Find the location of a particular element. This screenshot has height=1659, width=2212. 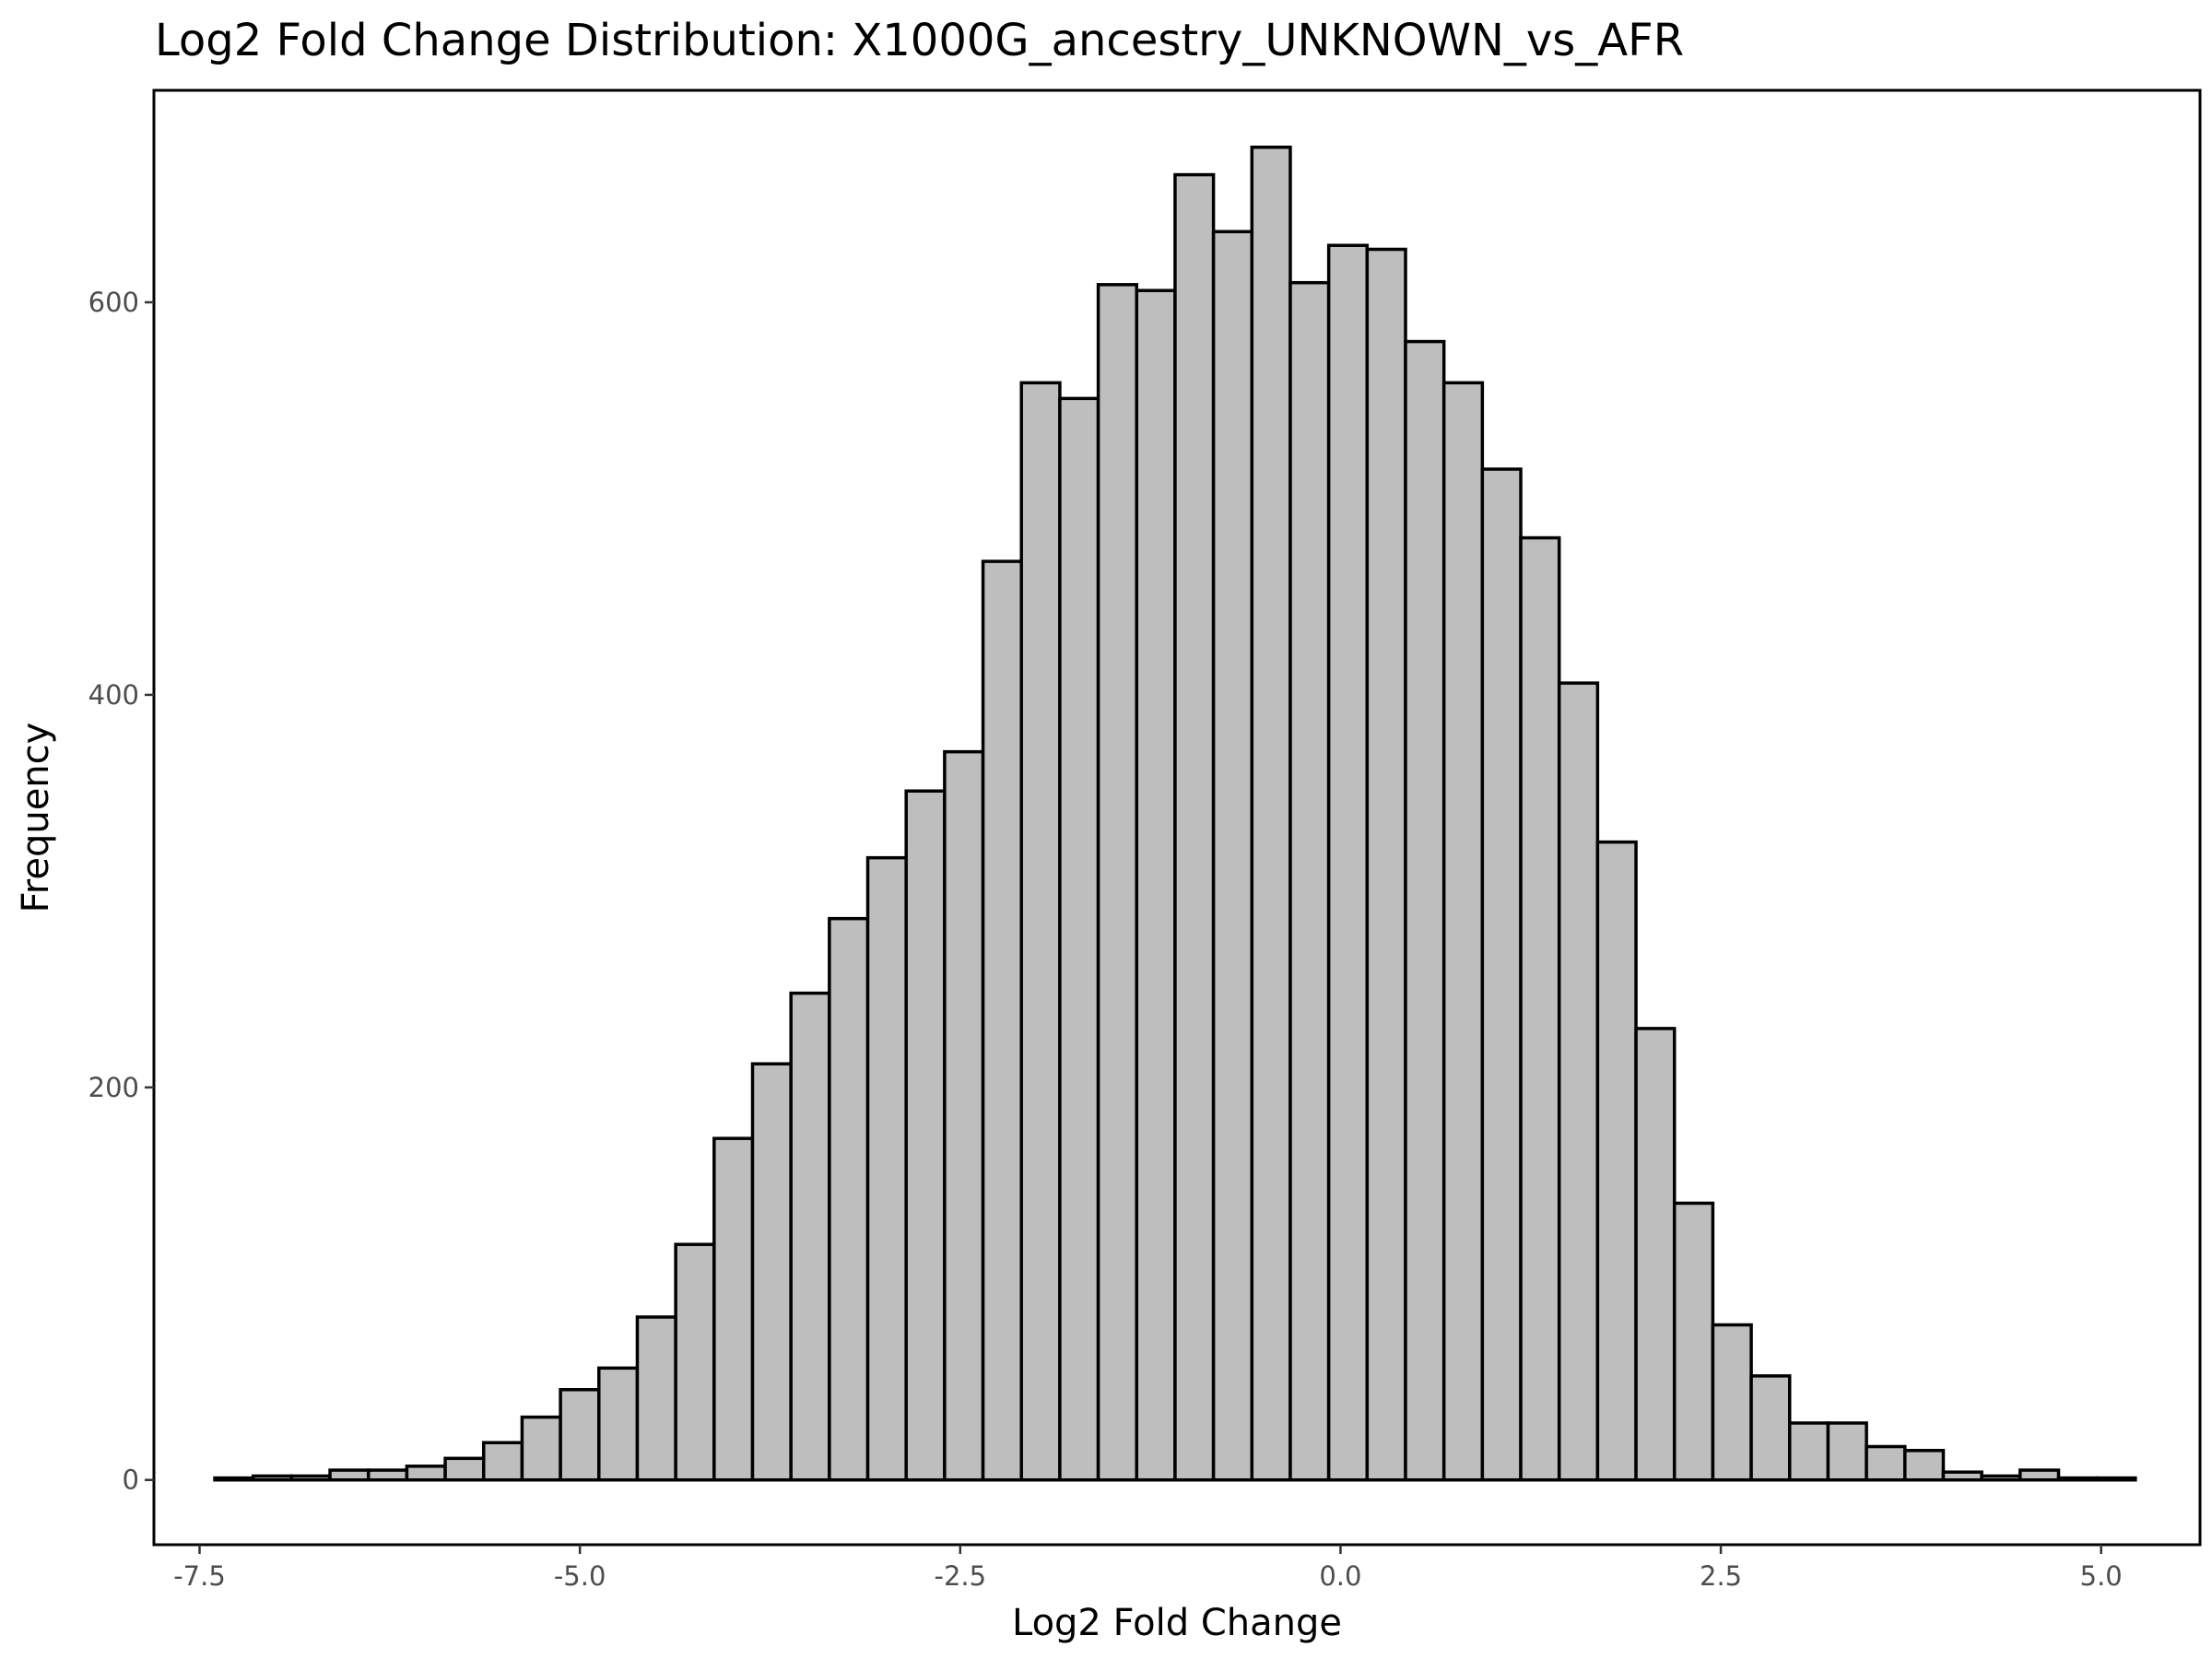

y-axis: 0 200 400 600 is located at coordinates (121, 891).